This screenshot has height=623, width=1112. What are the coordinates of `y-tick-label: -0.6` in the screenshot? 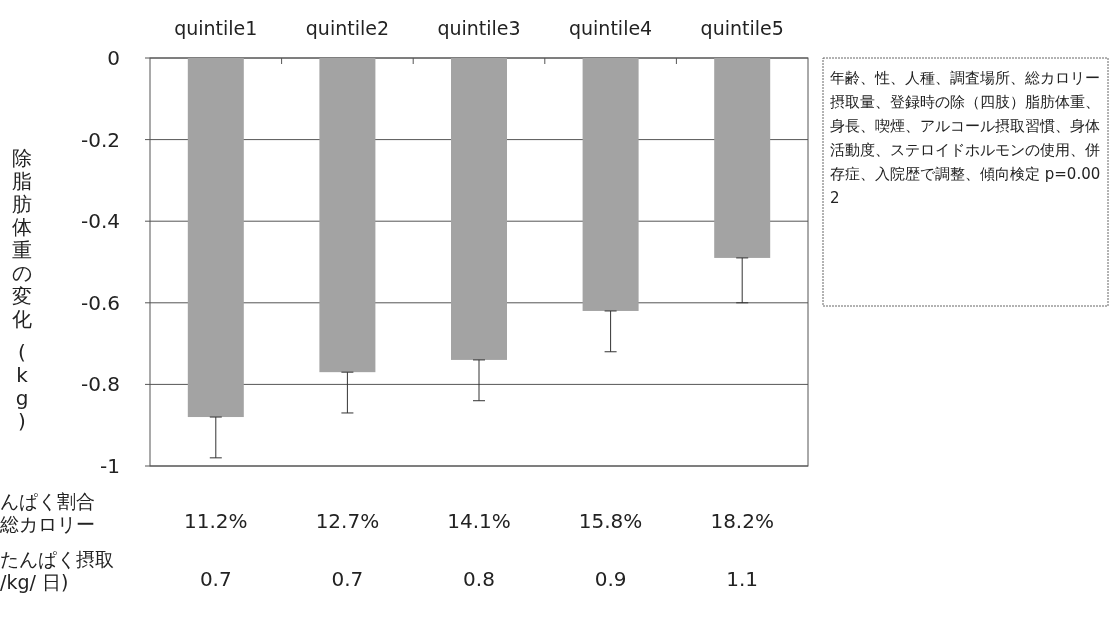 It's located at (100, 302).